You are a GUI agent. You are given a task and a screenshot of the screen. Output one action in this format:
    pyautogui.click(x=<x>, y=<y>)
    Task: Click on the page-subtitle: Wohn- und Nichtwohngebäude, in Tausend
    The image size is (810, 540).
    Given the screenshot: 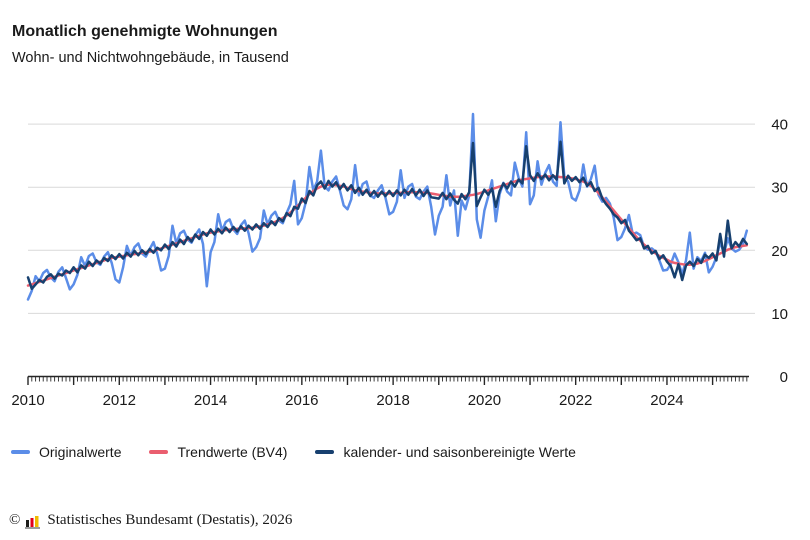 What is the action you would take?
    pyautogui.click(x=150, y=58)
    